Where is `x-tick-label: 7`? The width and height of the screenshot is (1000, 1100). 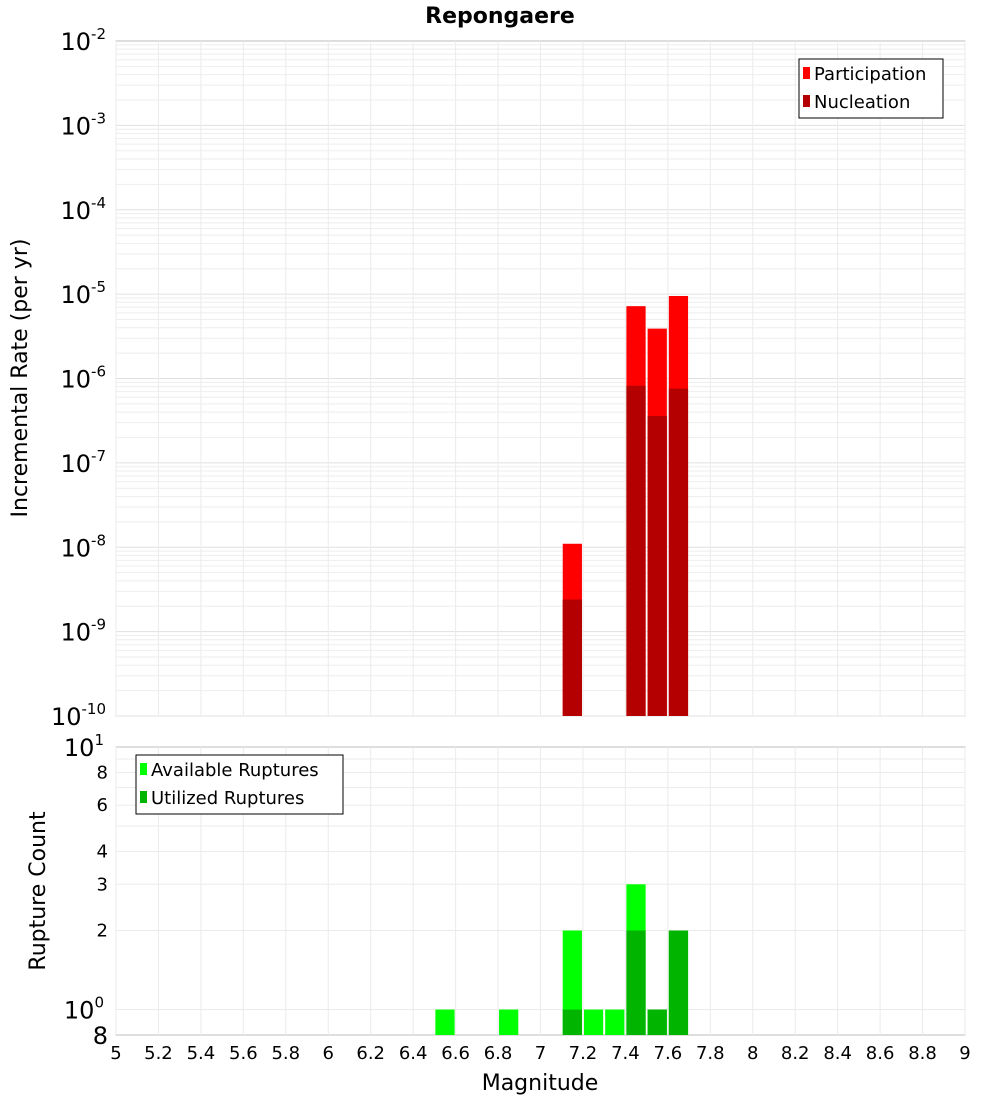
x-tick-label: 7 is located at coordinates (540, 1053).